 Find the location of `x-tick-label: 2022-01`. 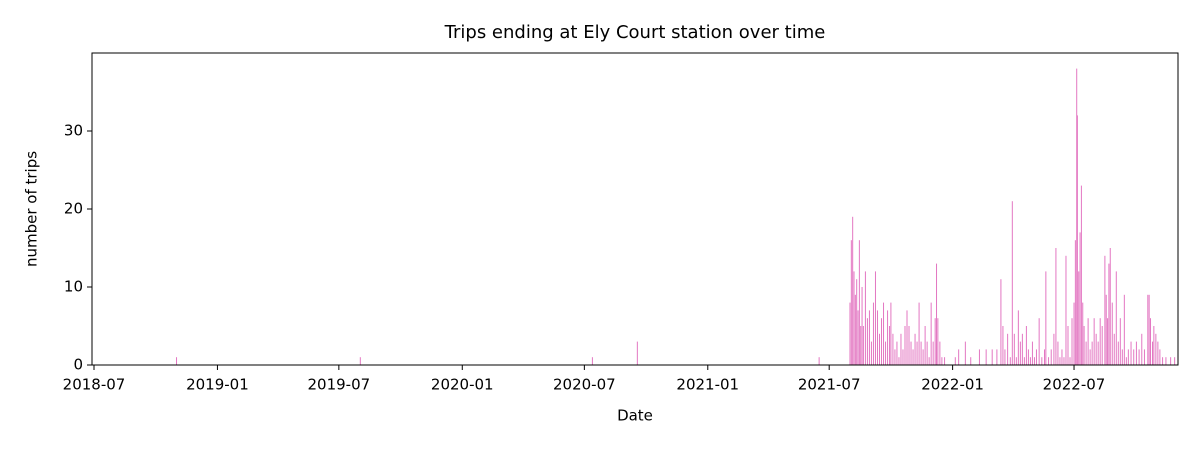

x-tick-label: 2022-01 is located at coordinates (952, 385).